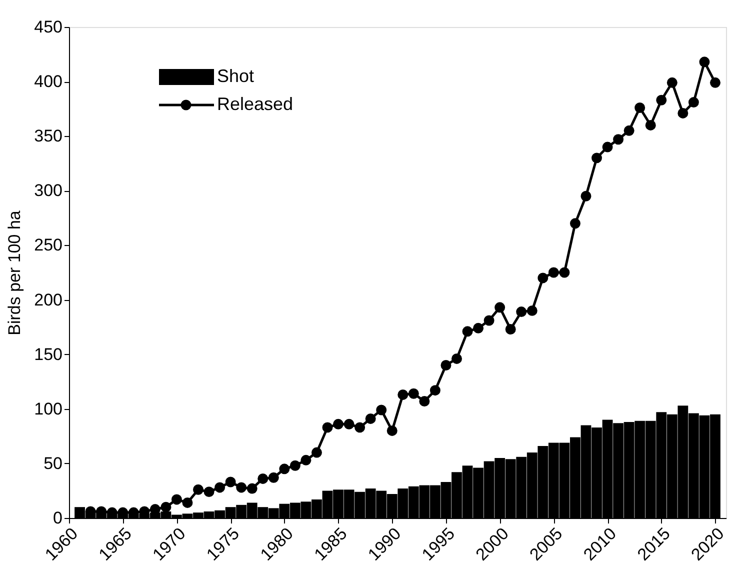 This screenshot has width=741, height=569. Describe the element at coordinates (48, 300) in the screenshot. I see `y-tick-label: 200` at that location.